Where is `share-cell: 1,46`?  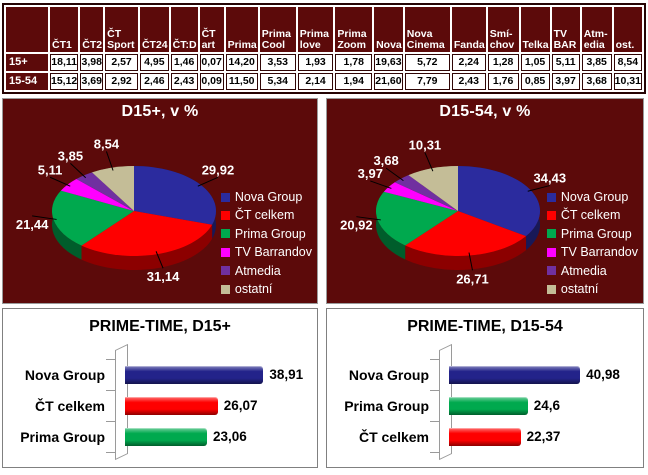 share-cell: 1,46 is located at coordinates (184, 63).